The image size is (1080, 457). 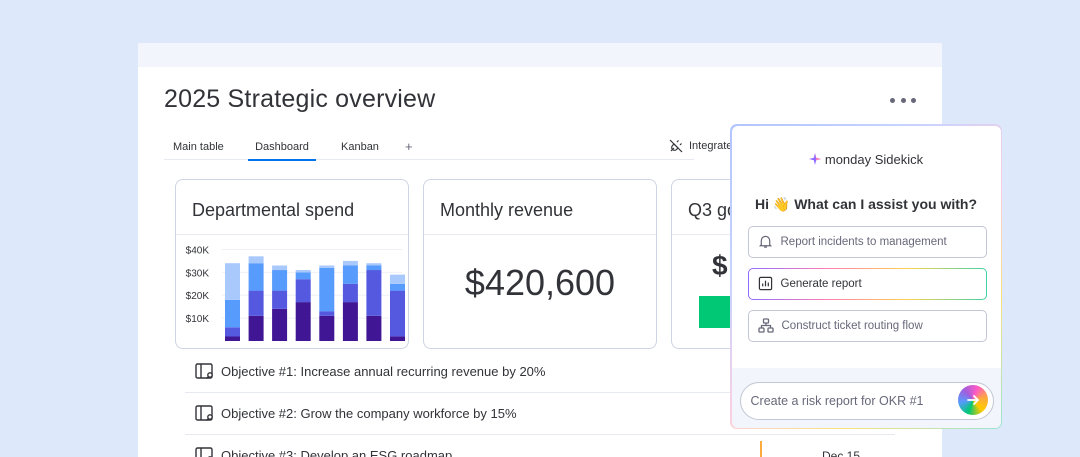 What do you see at coordinates (874, 159) in the screenshot?
I see `sidekick-brand: monday Sidekick` at bounding box center [874, 159].